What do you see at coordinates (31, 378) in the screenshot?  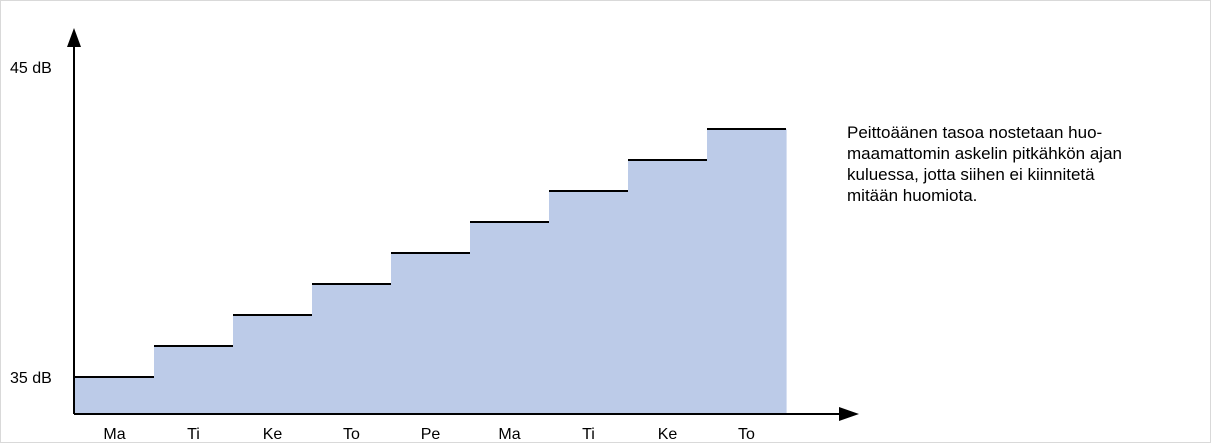 I see `y-tick-label: 35 dB` at bounding box center [31, 378].